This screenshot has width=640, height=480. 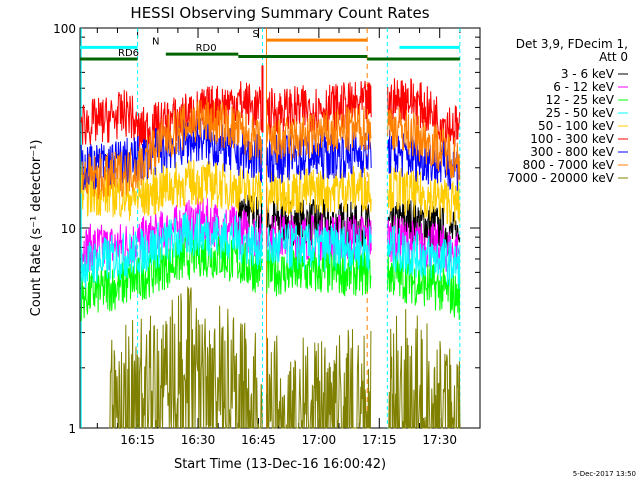 I want to click on y-tick-label: 10, so click(x=68, y=229).